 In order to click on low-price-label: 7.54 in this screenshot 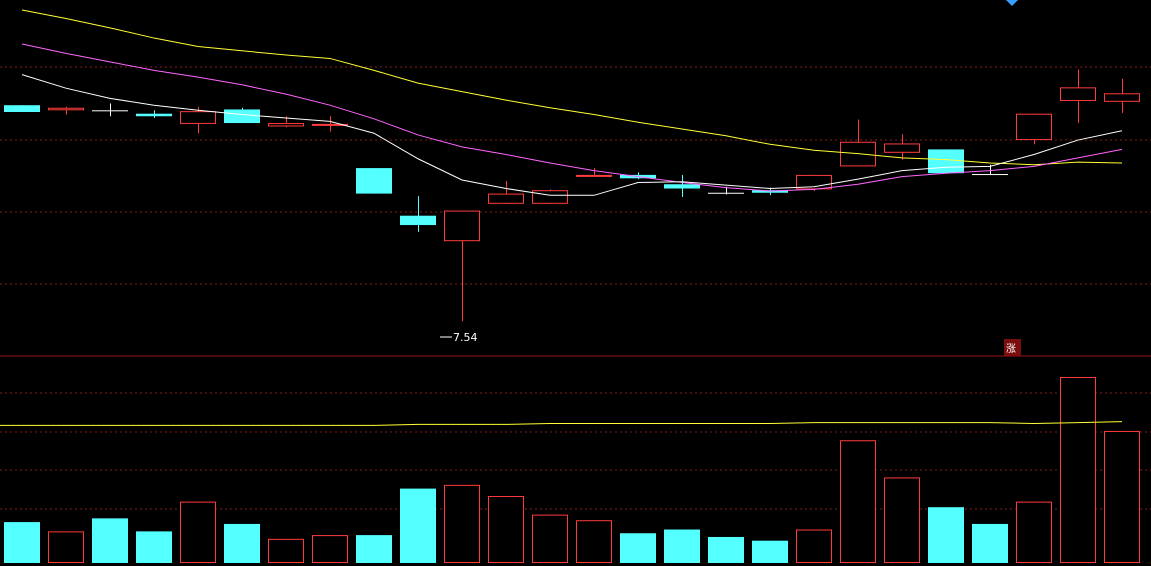, I will do `click(465, 337)`.